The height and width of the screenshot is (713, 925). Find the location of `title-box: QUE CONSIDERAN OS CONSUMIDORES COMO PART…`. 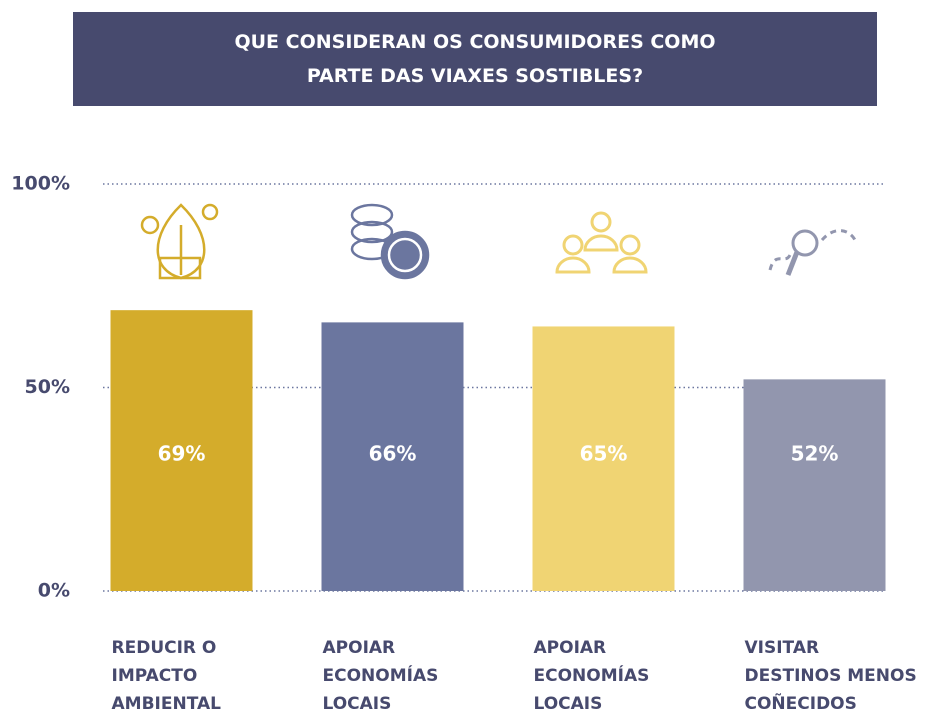

title-box: QUE CONSIDERAN OS CONSUMIDORES COMO PART… is located at coordinates (475, 59).